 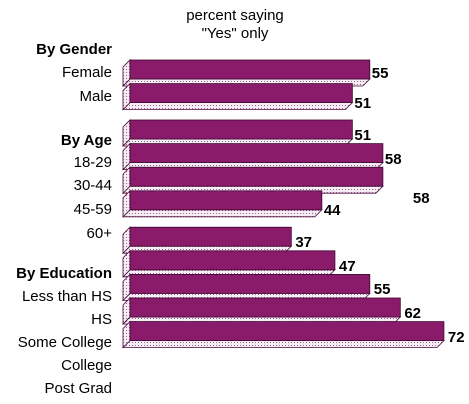 What do you see at coordinates (92, 209) in the screenshot?
I see `category-label-45-59: 45-59` at bounding box center [92, 209].